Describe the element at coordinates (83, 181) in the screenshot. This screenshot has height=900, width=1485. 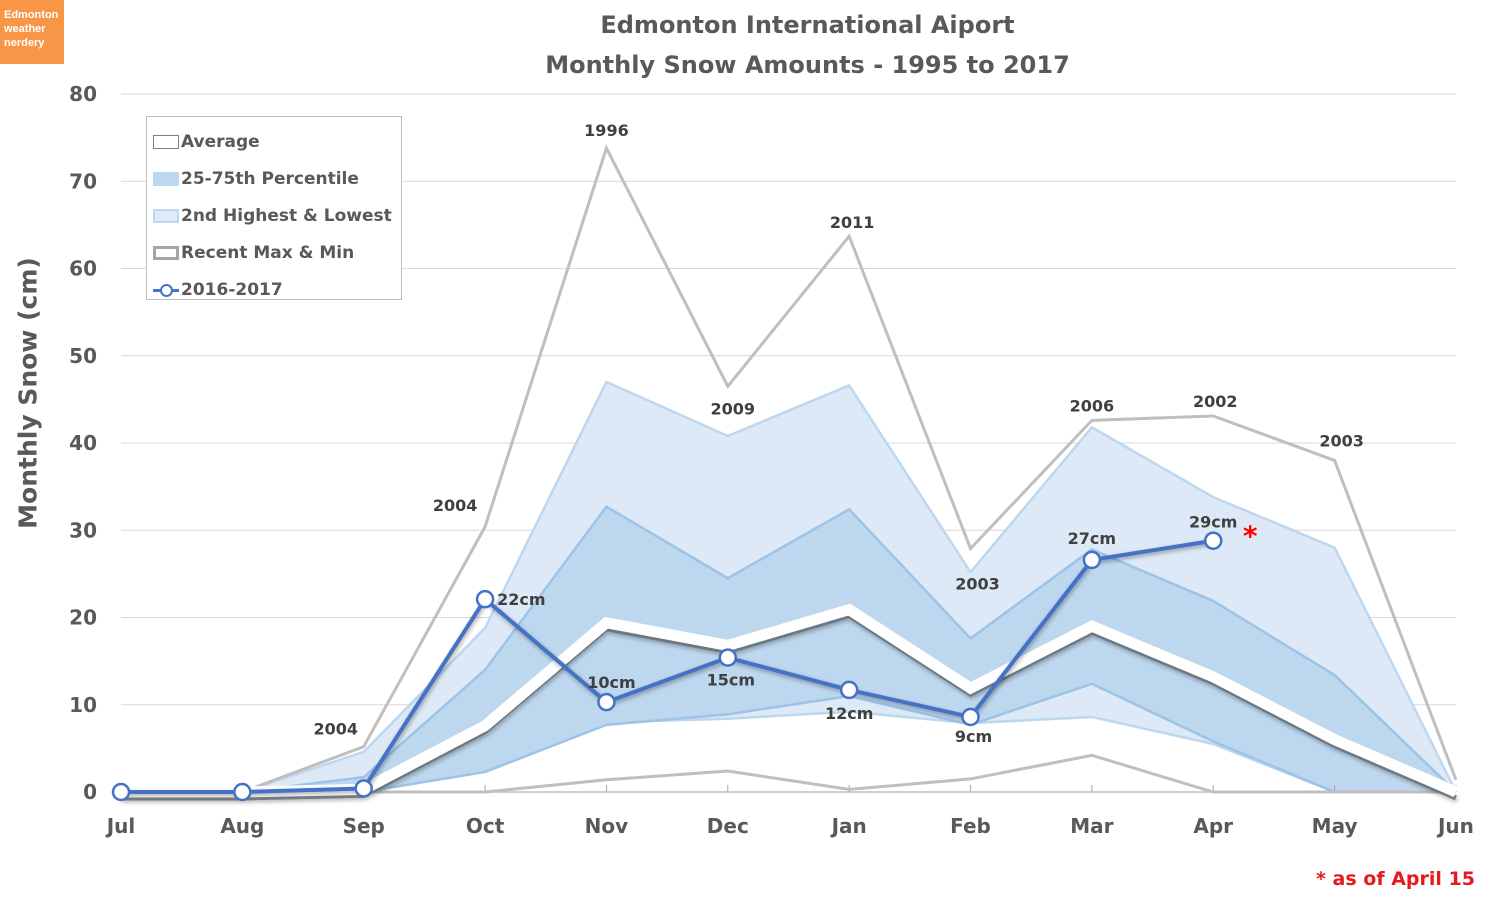
I see `y-tick-label: 70` at that location.